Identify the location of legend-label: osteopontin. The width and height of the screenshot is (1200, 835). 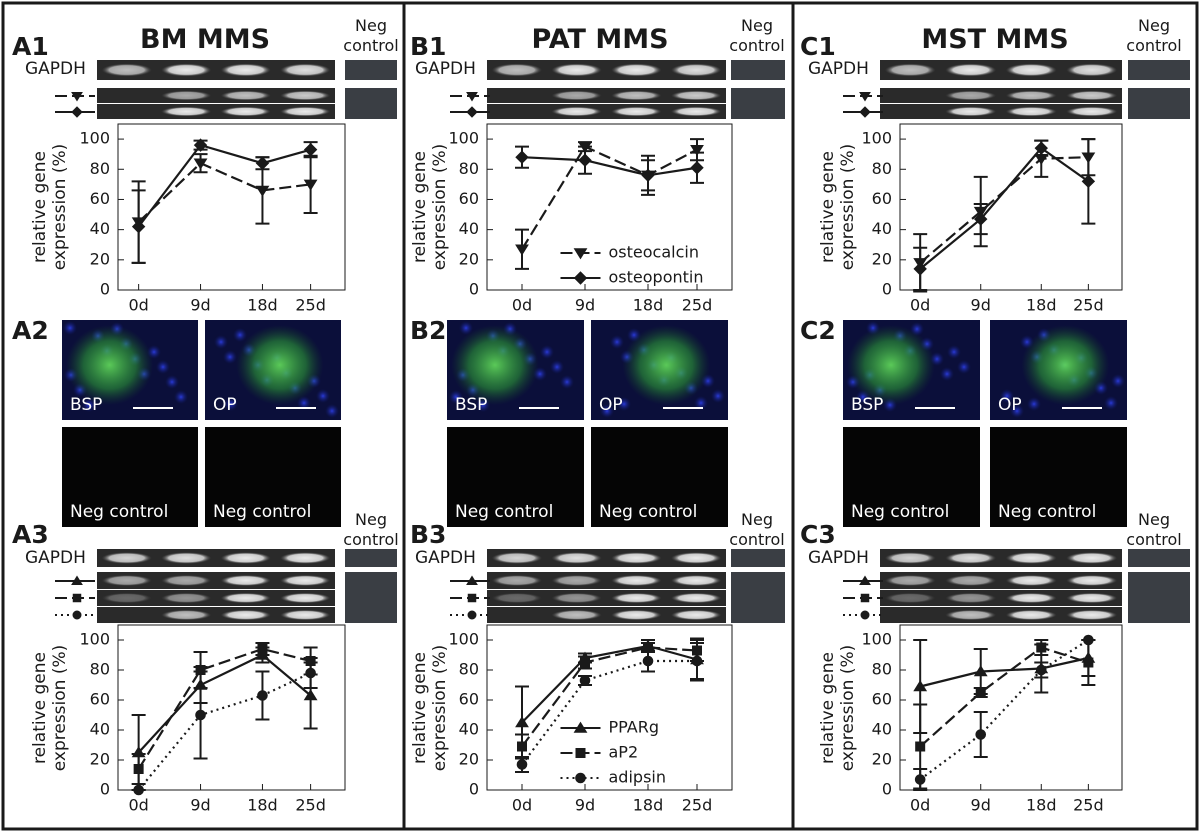
(656, 277).